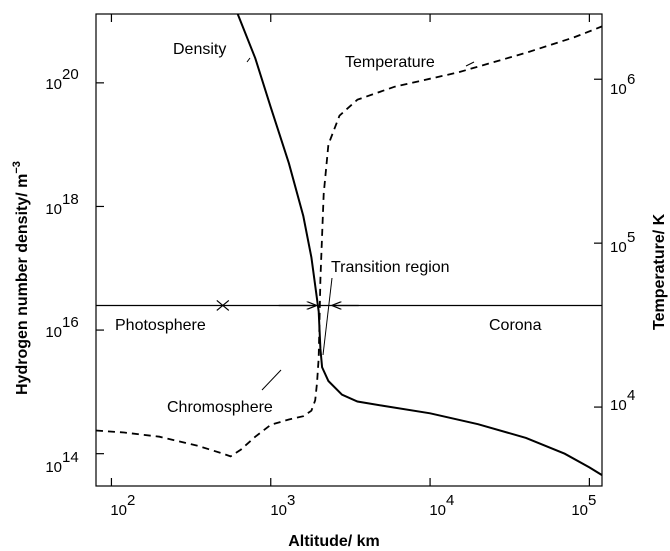 This screenshot has height=551, width=670. Describe the element at coordinates (631, 395) in the screenshot. I see `y-right-tick-exp: 4` at that location.